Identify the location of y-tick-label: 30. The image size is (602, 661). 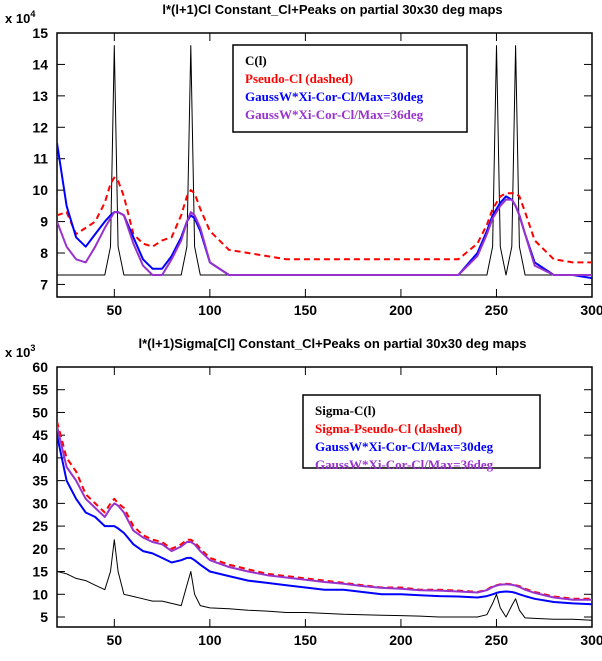
(40, 503).